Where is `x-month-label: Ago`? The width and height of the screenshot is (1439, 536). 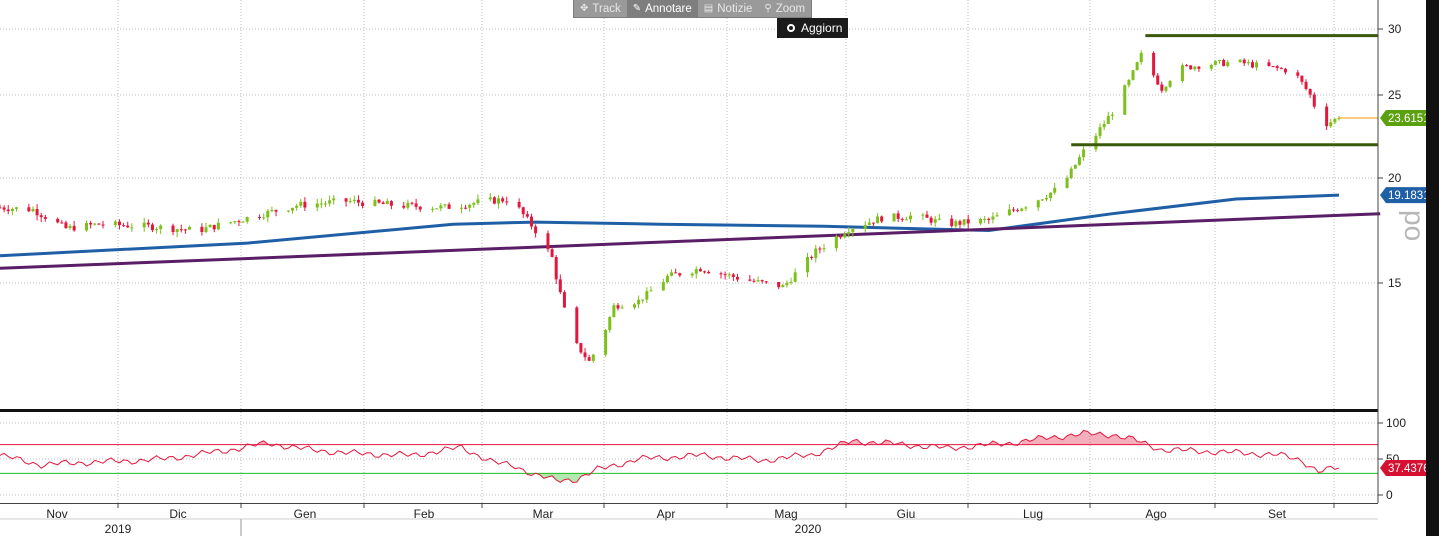
x-month-label: Ago is located at coordinates (1156, 514).